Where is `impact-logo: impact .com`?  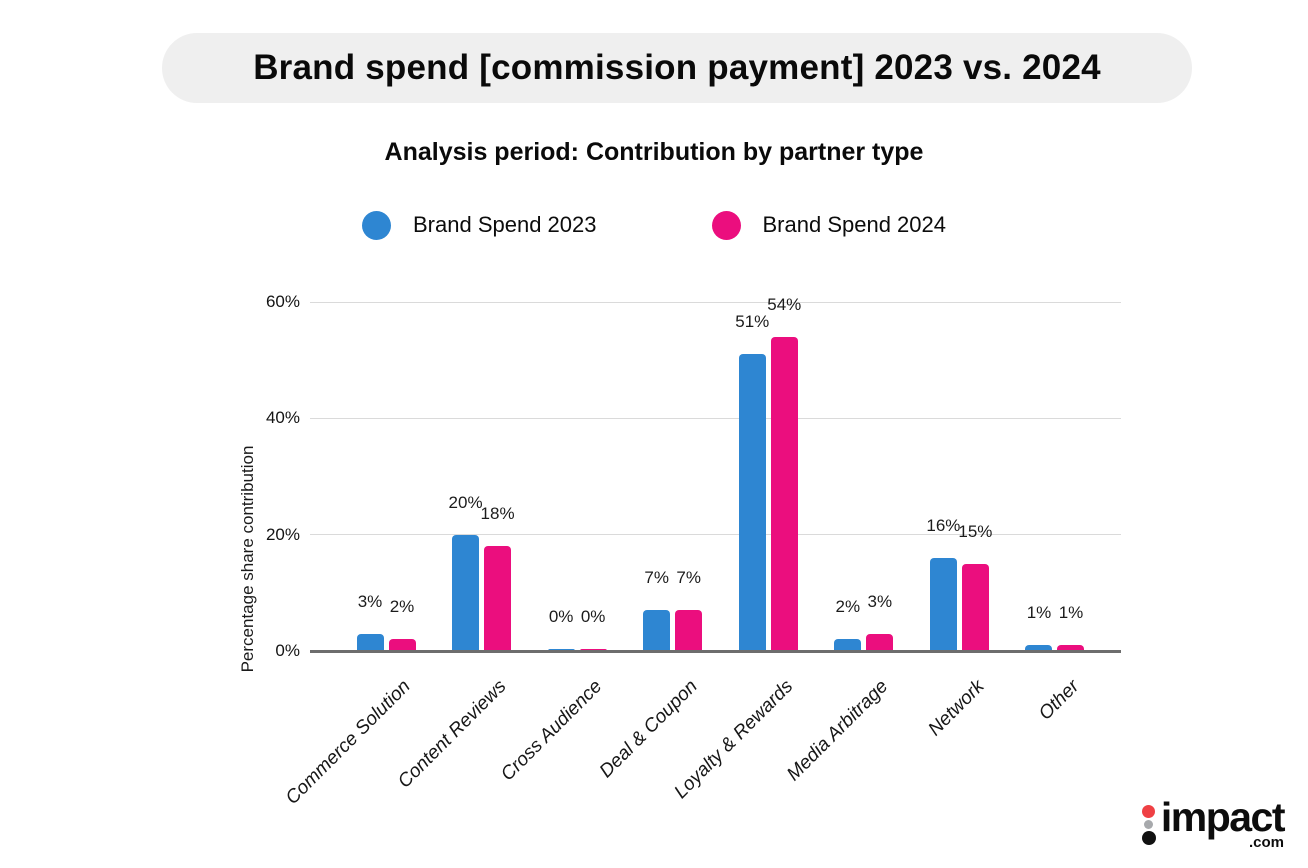 impact-logo: impact .com is located at coordinates (1213, 822).